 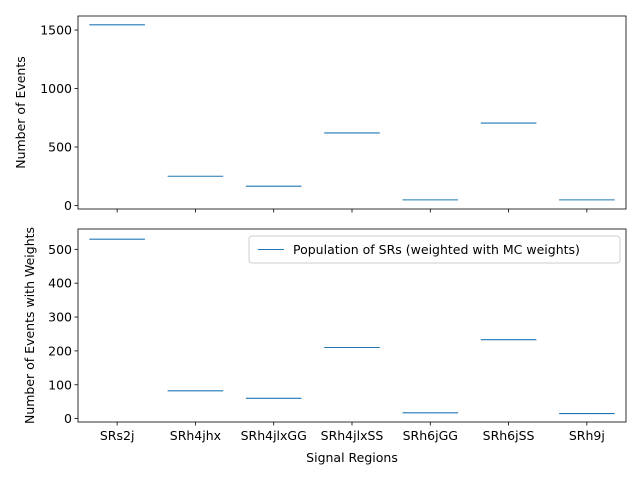 I want to click on chart-2-xtick-label: SRh6jGG, so click(x=430, y=435).